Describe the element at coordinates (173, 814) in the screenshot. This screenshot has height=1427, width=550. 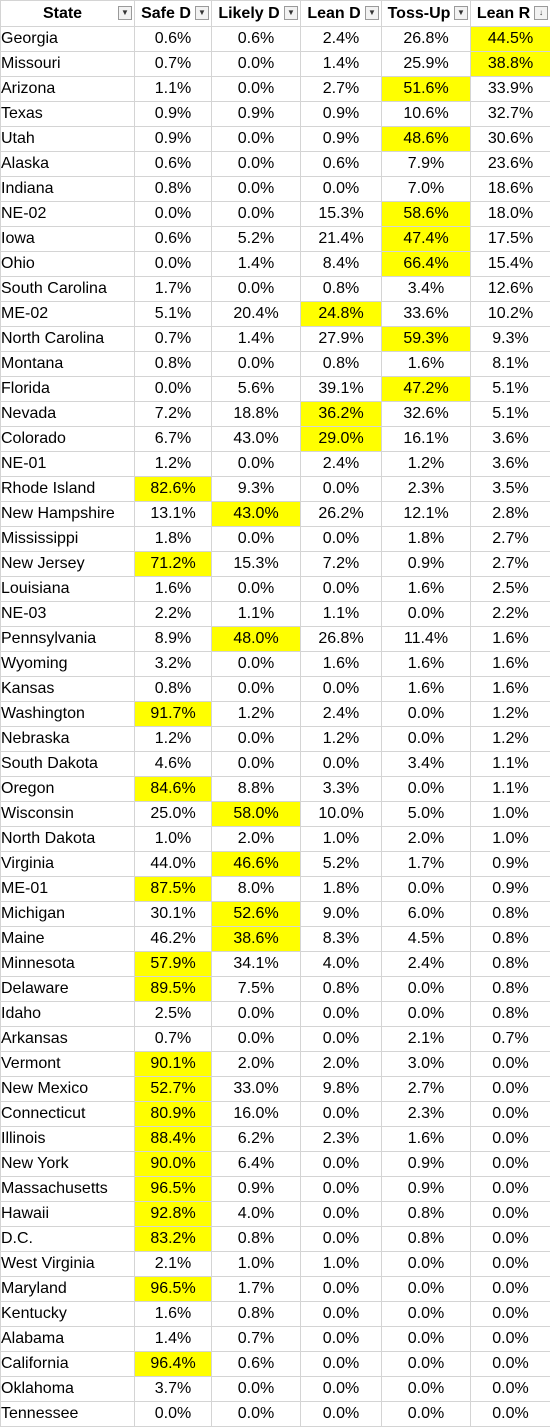
I see `value-cell: 25.0%` at that location.